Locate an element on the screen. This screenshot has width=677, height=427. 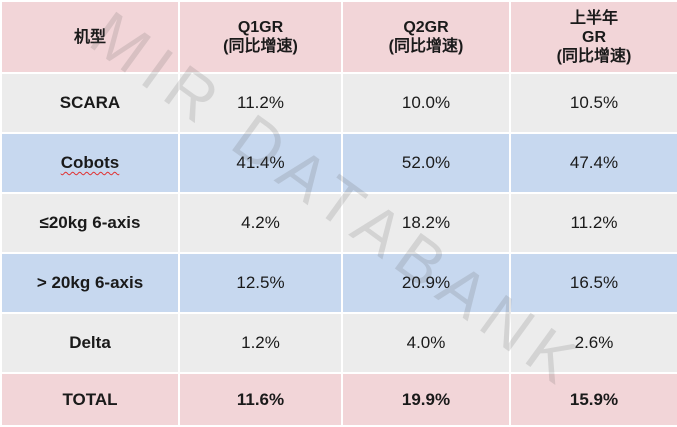
row-q2: 52.0% is located at coordinates (426, 163).